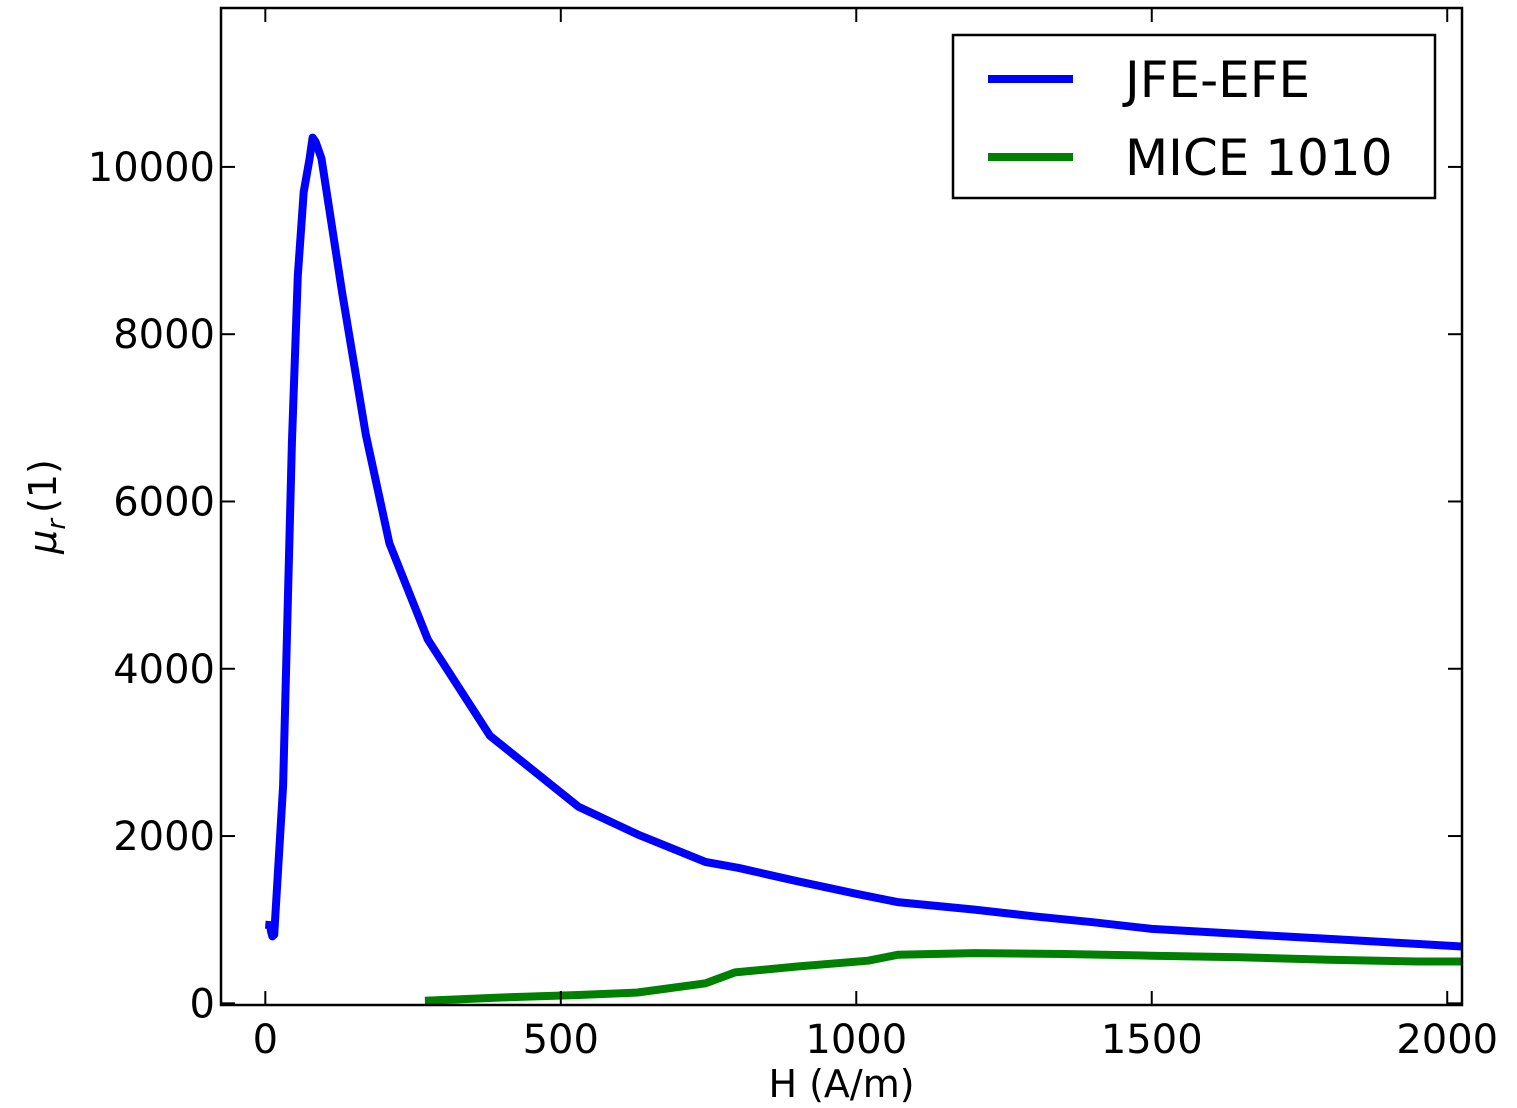 The image size is (1517, 1108). What do you see at coordinates (43, 486) in the screenshot?
I see `y-axis-unit: (1)` at bounding box center [43, 486].